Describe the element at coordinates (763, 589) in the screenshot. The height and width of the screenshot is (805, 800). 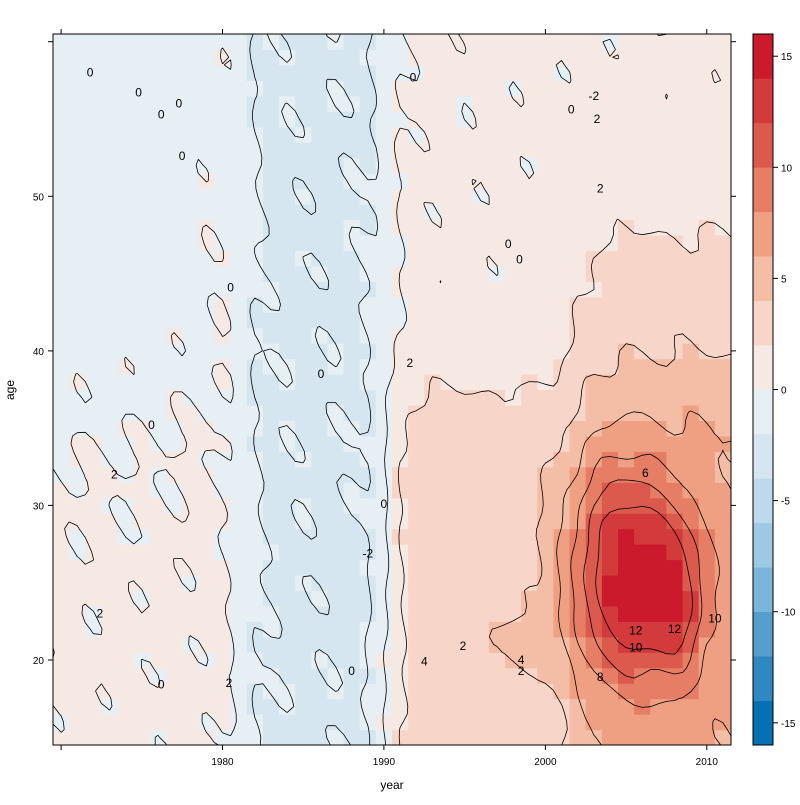
I see `colorkey-bin` at that location.